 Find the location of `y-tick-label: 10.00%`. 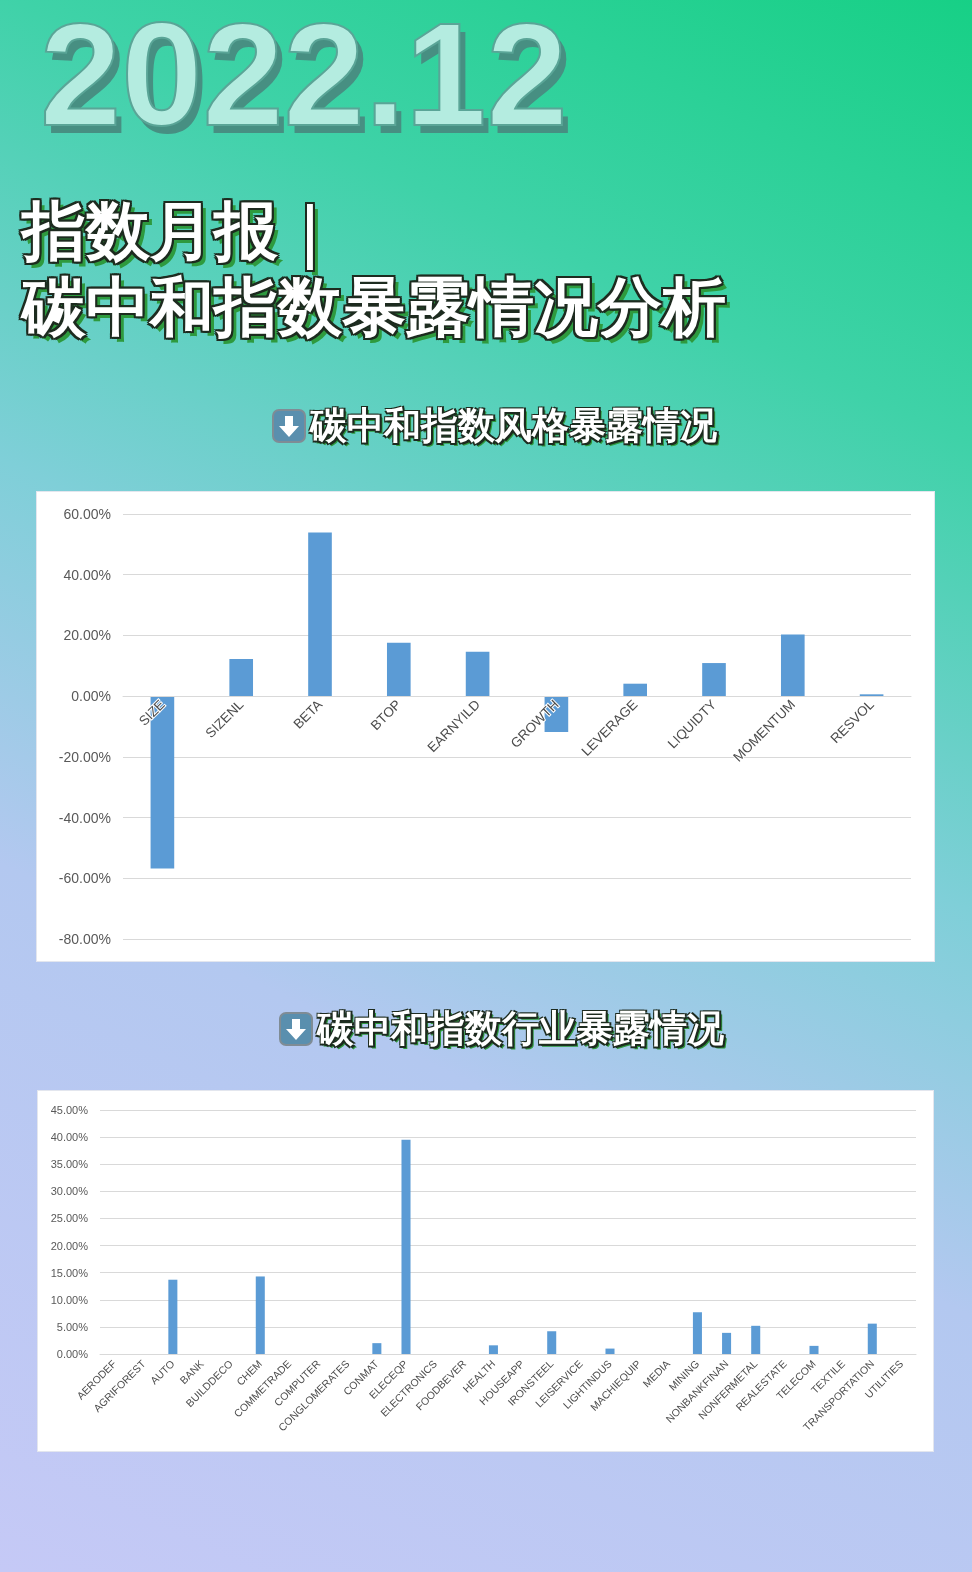

y-tick-label: 10.00% is located at coordinates (69, 1299).